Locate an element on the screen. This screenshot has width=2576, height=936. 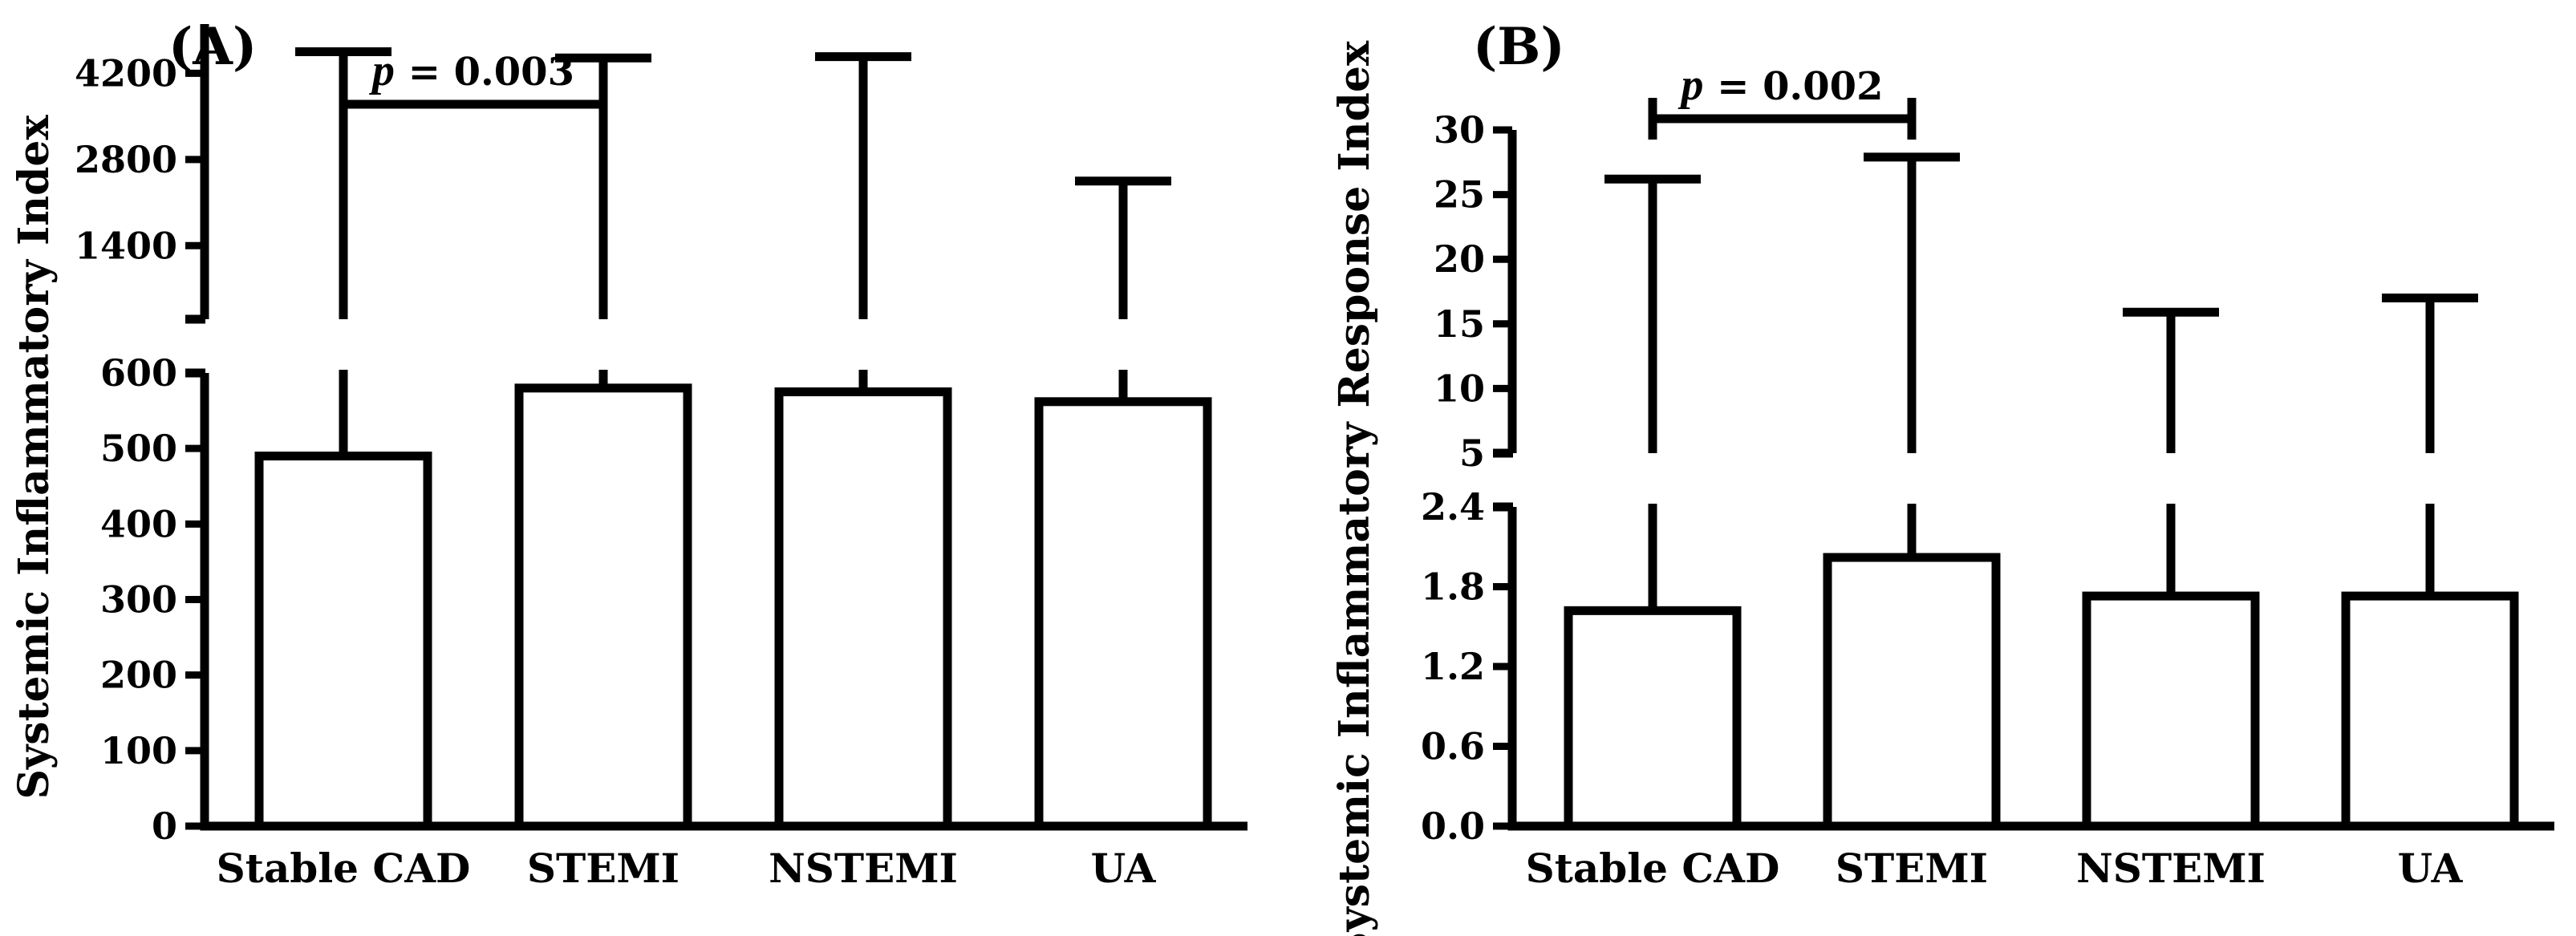
y-axis-title-a: Systemic Inflammatory Index is located at coordinates (34, 457).